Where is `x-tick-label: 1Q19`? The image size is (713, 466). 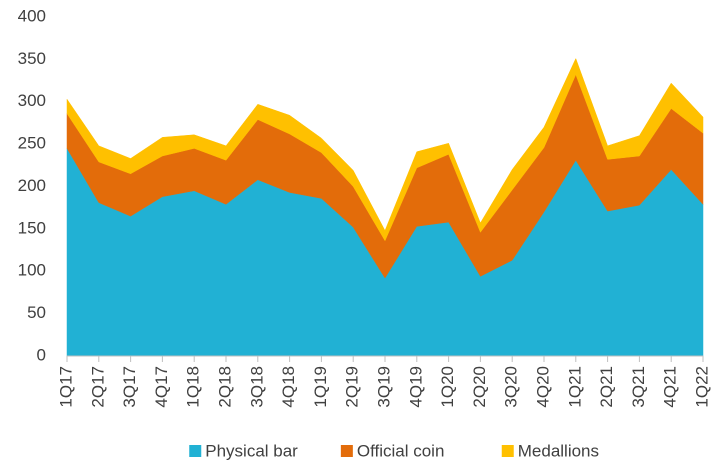
x-tick-label: 1Q19 is located at coordinates (320, 387).